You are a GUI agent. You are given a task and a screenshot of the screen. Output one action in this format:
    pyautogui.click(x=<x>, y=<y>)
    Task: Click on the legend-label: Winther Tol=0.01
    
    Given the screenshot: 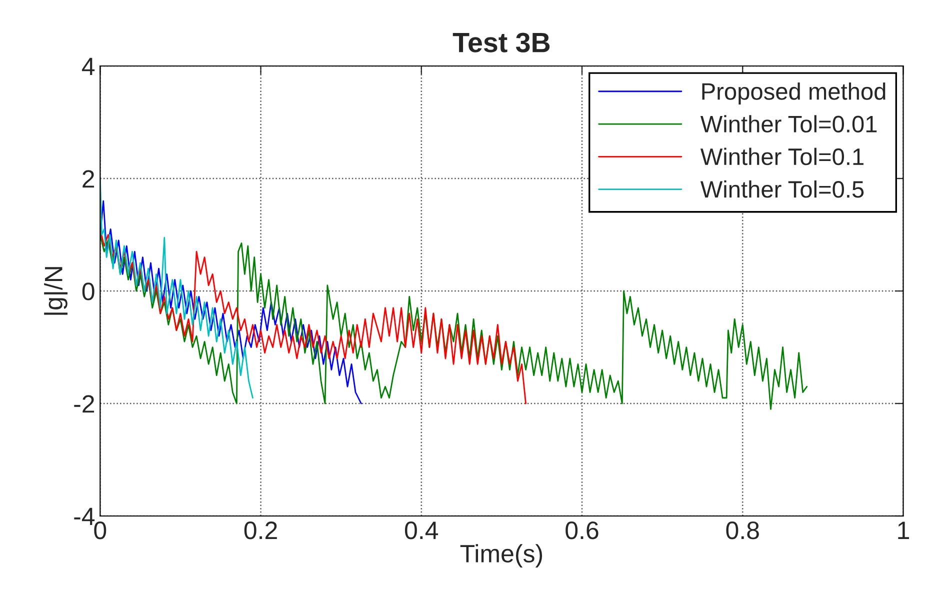 What is the action you would take?
    pyautogui.click(x=788, y=124)
    